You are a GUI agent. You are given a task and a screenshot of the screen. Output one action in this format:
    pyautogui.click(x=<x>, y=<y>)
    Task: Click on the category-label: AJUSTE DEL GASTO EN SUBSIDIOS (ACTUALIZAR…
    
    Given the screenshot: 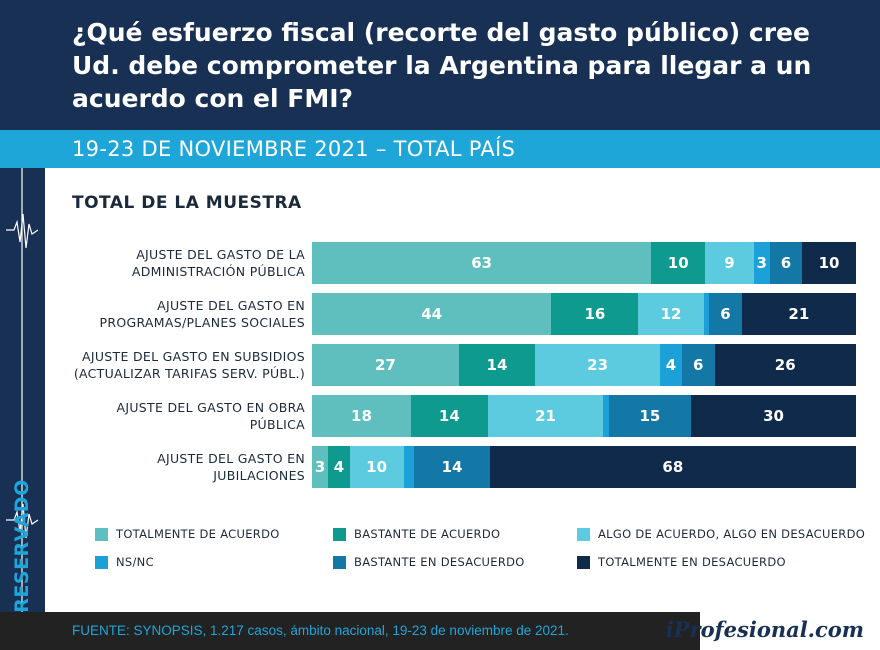 What is the action you would take?
    pyautogui.click(x=175, y=365)
    